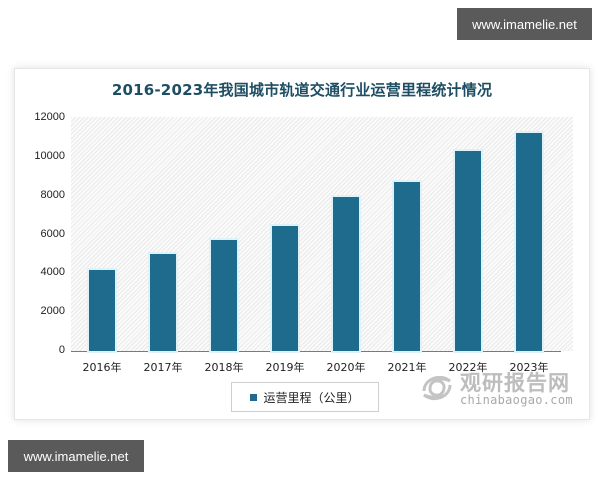 This screenshot has width=600, height=480. Describe the element at coordinates (254, 397) in the screenshot. I see `legend-swatch-icon` at that location.